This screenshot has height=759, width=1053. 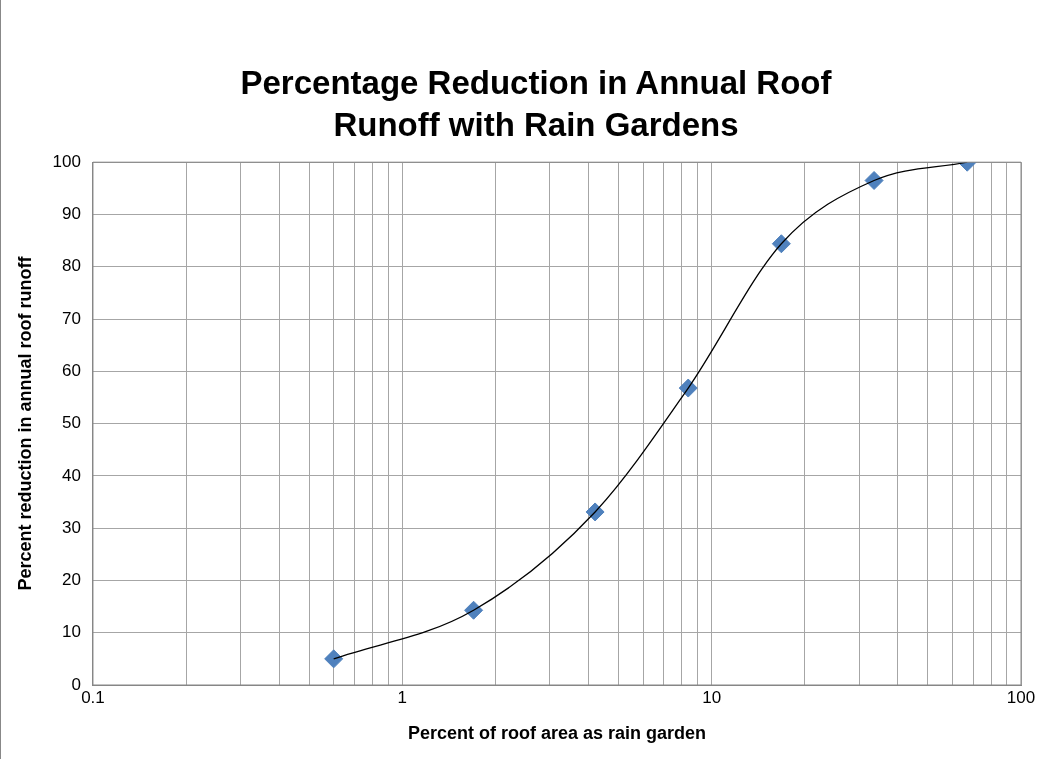 What do you see at coordinates (557, 733) in the screenshot?
I see `x-axis-title: Percent of roof area as rain garden` at bounding box center [557, 733].